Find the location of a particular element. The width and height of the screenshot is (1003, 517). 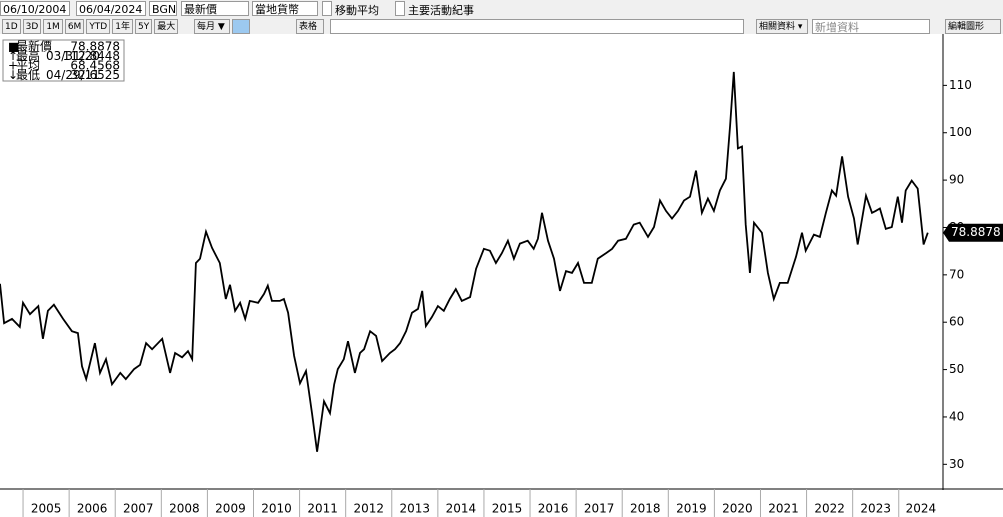

range-buttons: 1D 3D 1M 6M YTD 1年 5Y 最大 is located at coordinates (90, 26).